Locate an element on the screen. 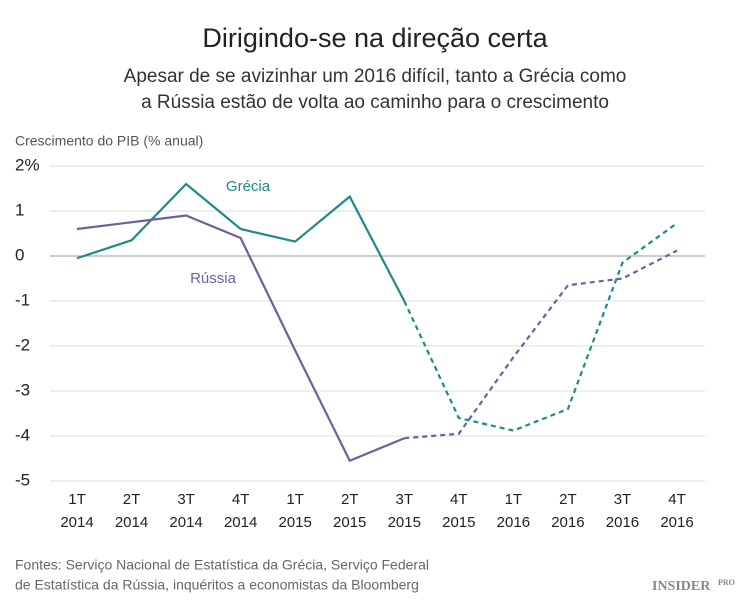 Image resolution: width=750 pixels, height=604 pixels. logo: INSIDER is located at coordinates (681, 586).